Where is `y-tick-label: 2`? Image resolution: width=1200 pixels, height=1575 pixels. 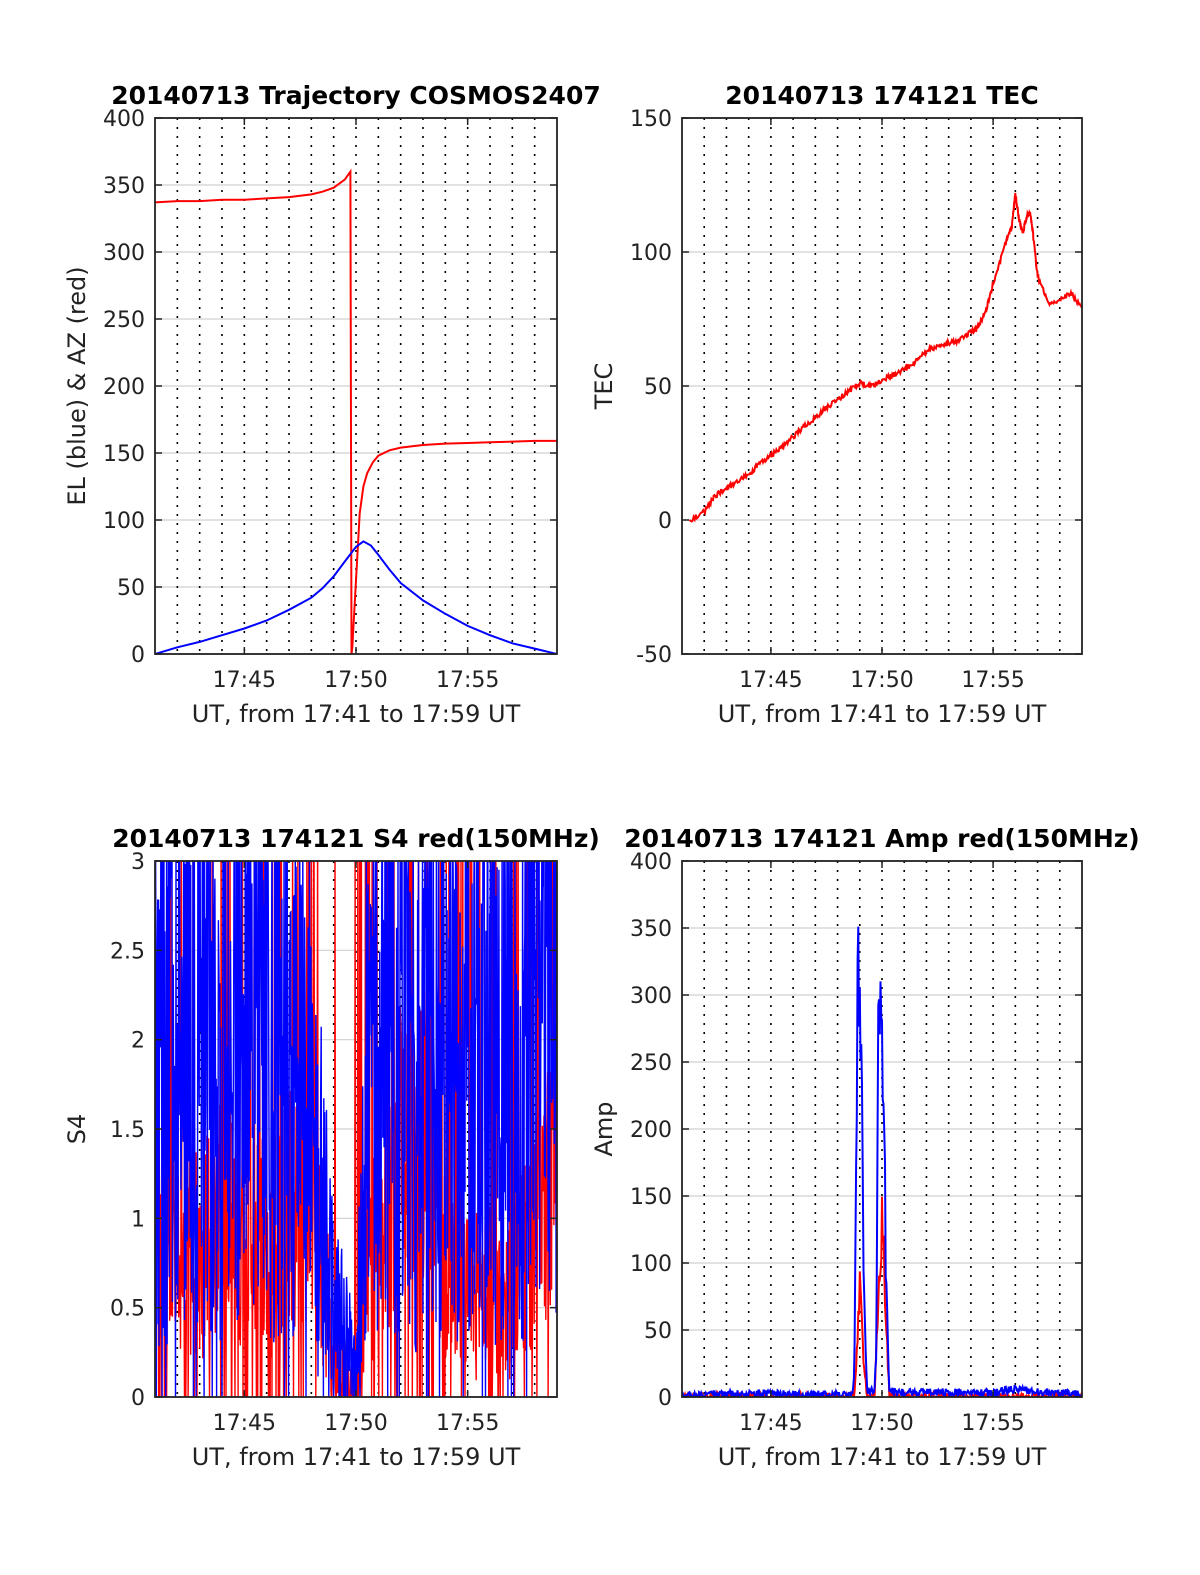 y-tick-label: 2 is located at coordinates (138, 1041).